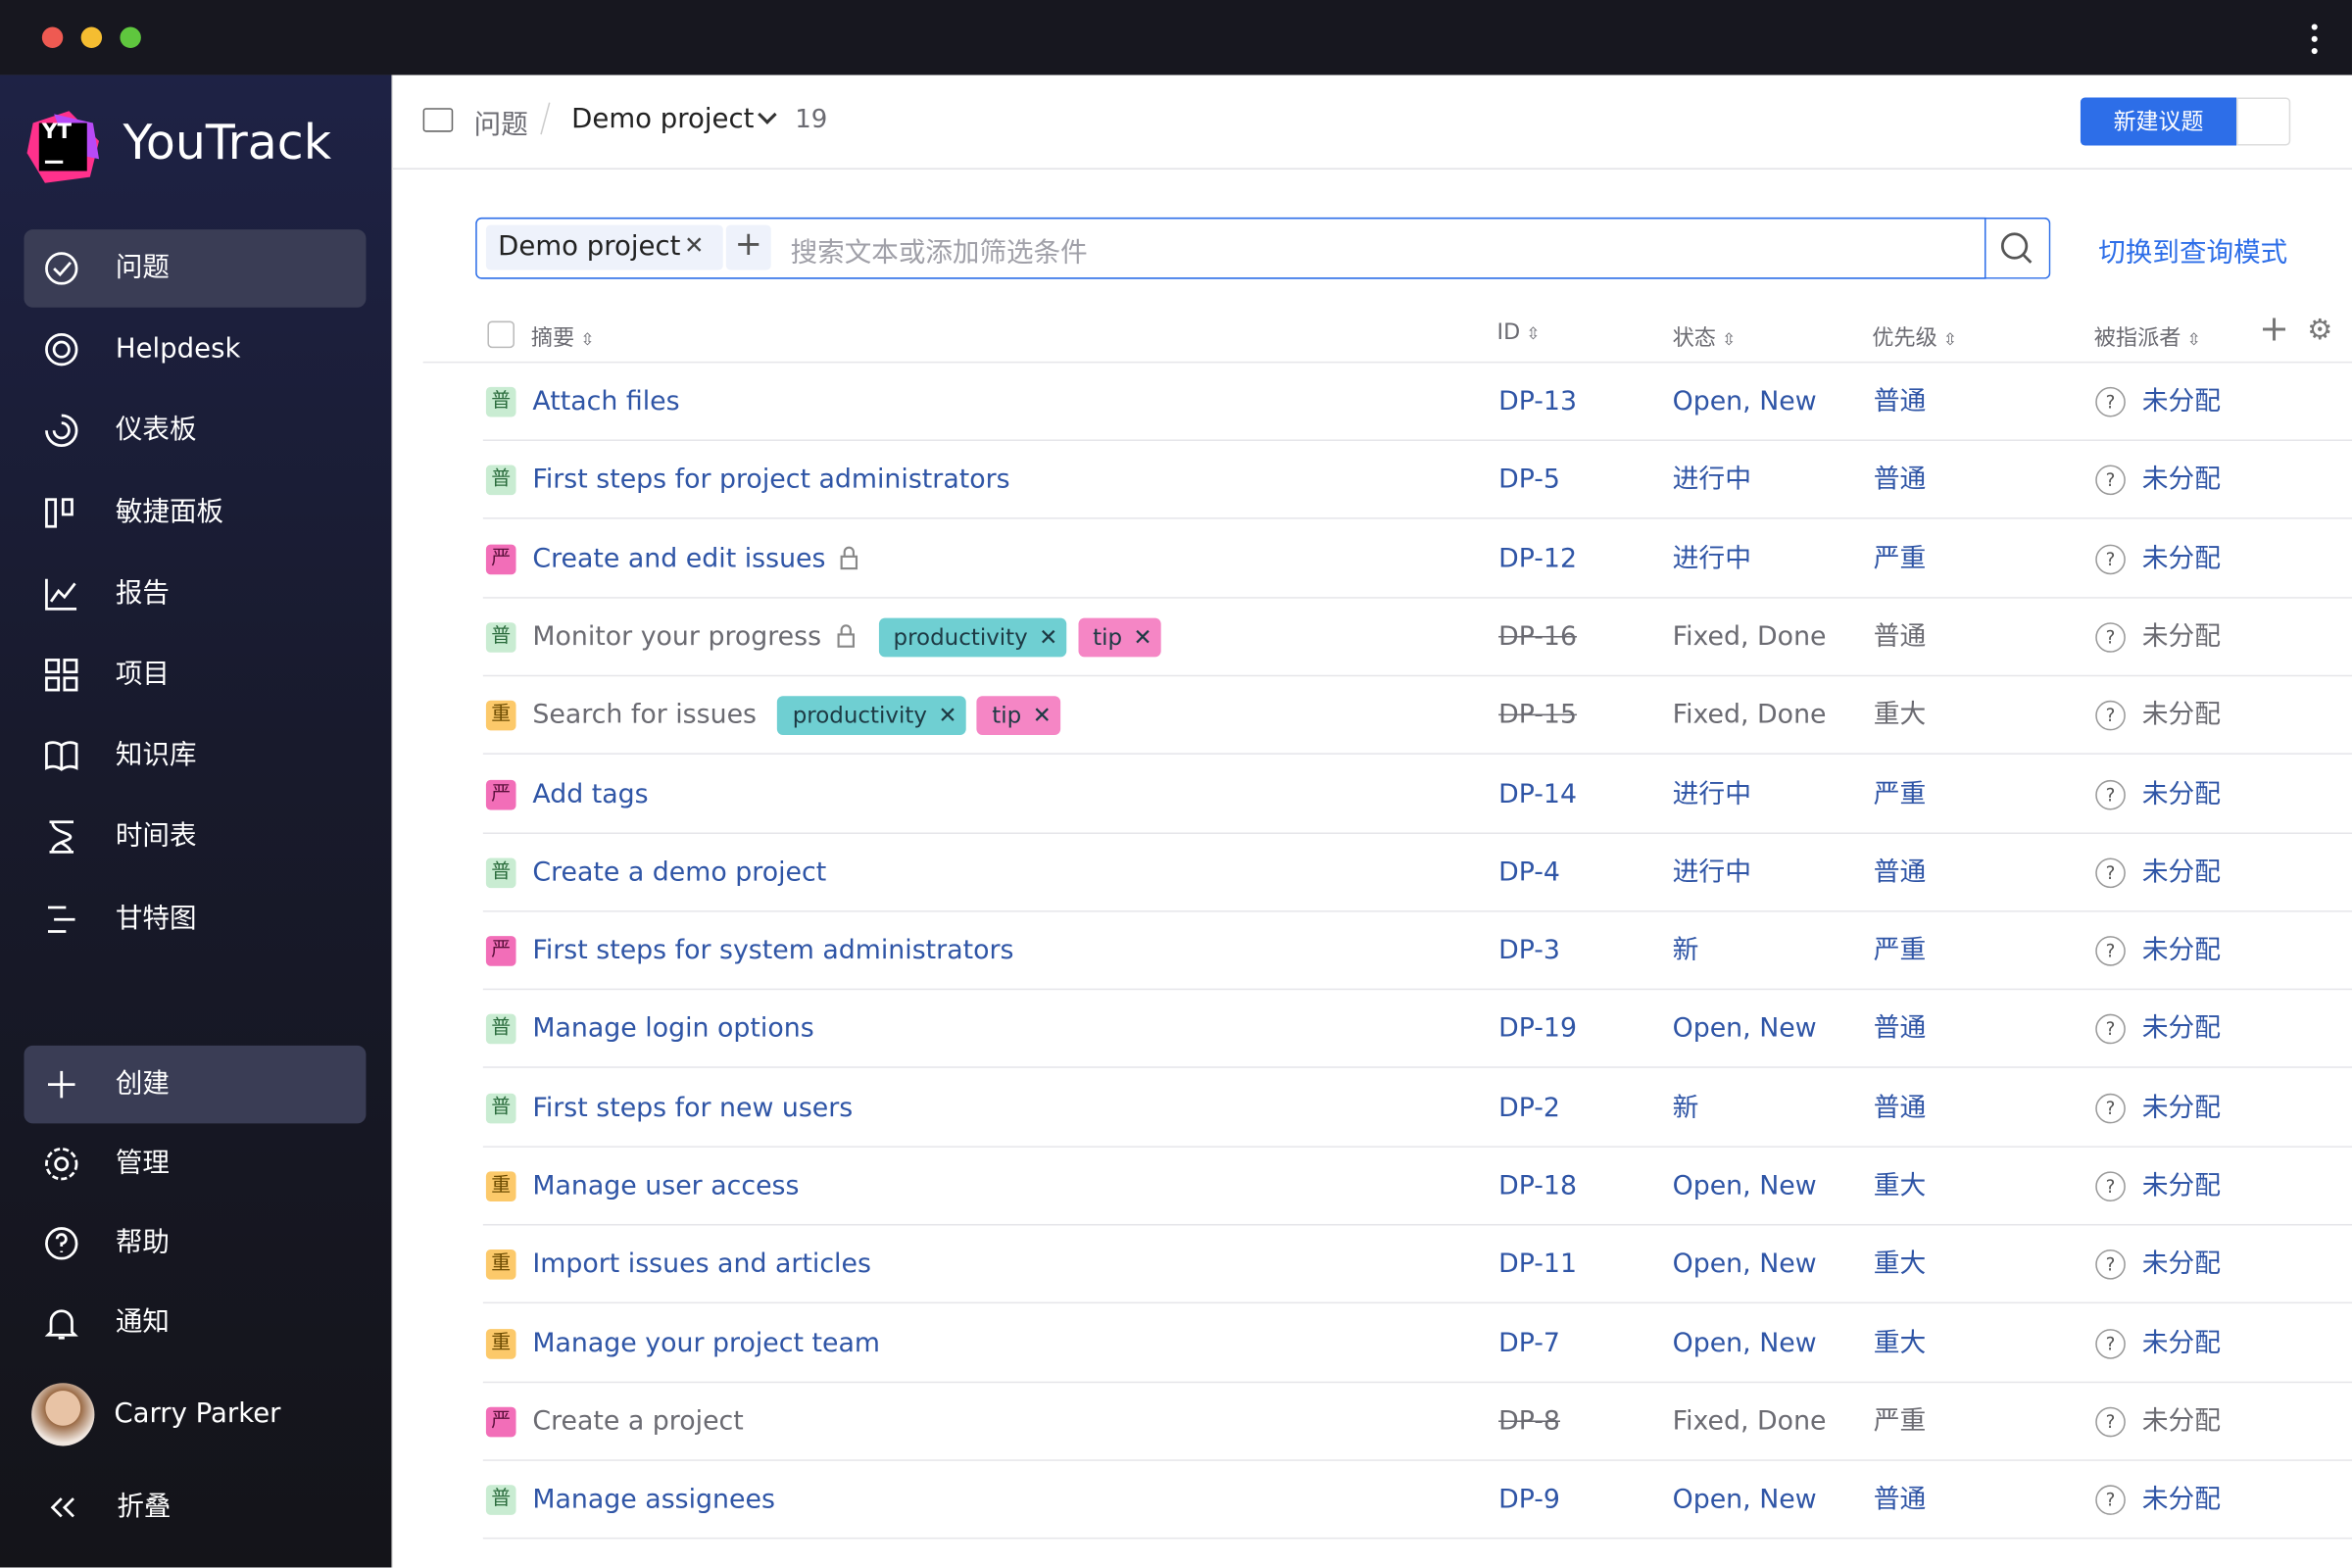 The height and width of the screenshot is (1568, 2352). Describe the element at coordinates (666, 1186) in the screenshot. I see `issue-summary: Manage user access` at that location.